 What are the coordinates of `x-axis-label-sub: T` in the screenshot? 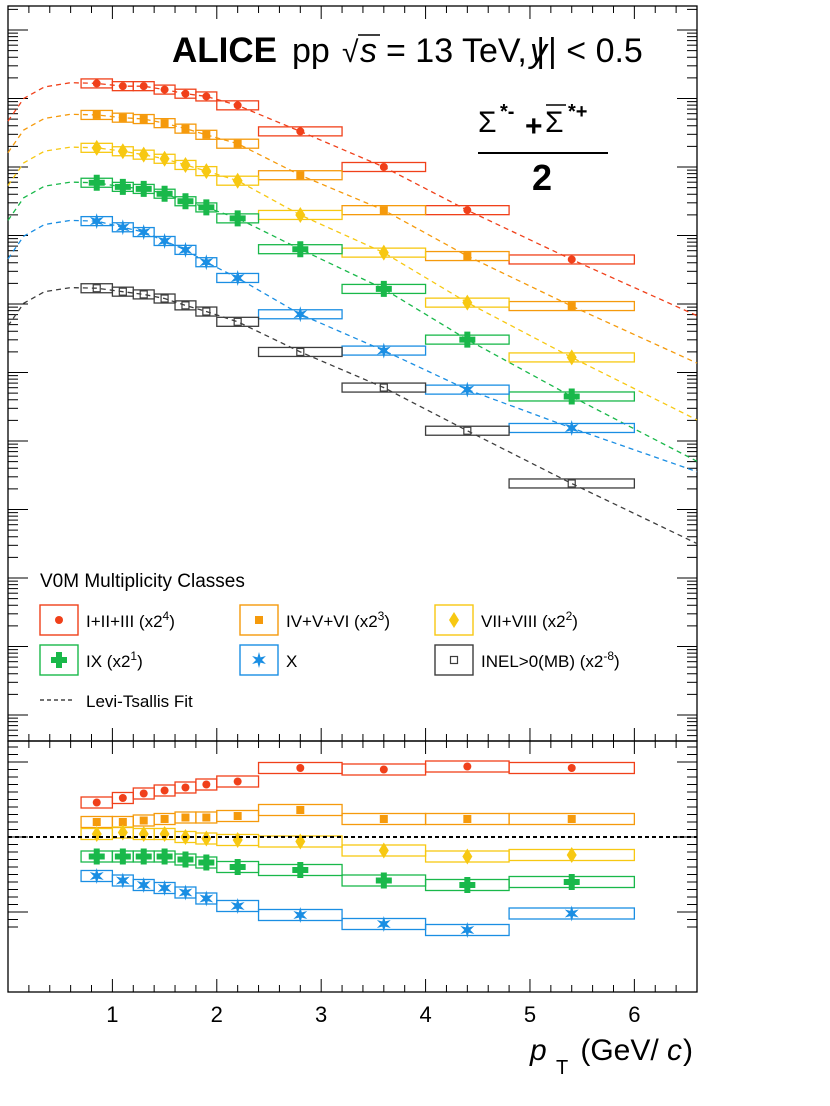 It's located at (562, 1068).